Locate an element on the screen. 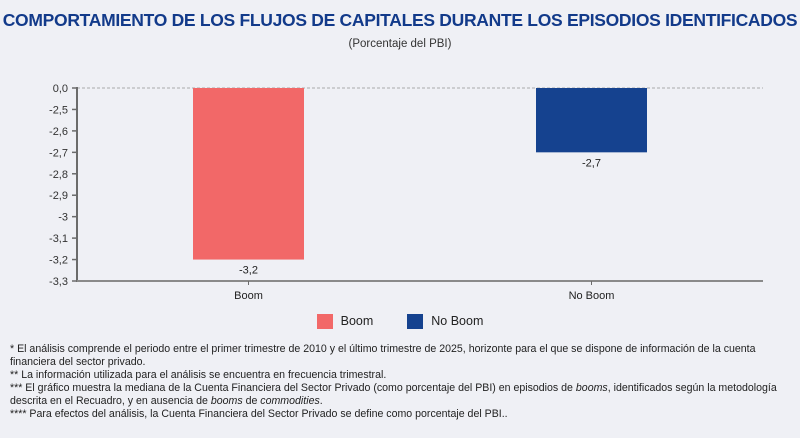 The image size is (800, 438). x-axis-categories: Boom No Boom is located at coordinates (424, 291).